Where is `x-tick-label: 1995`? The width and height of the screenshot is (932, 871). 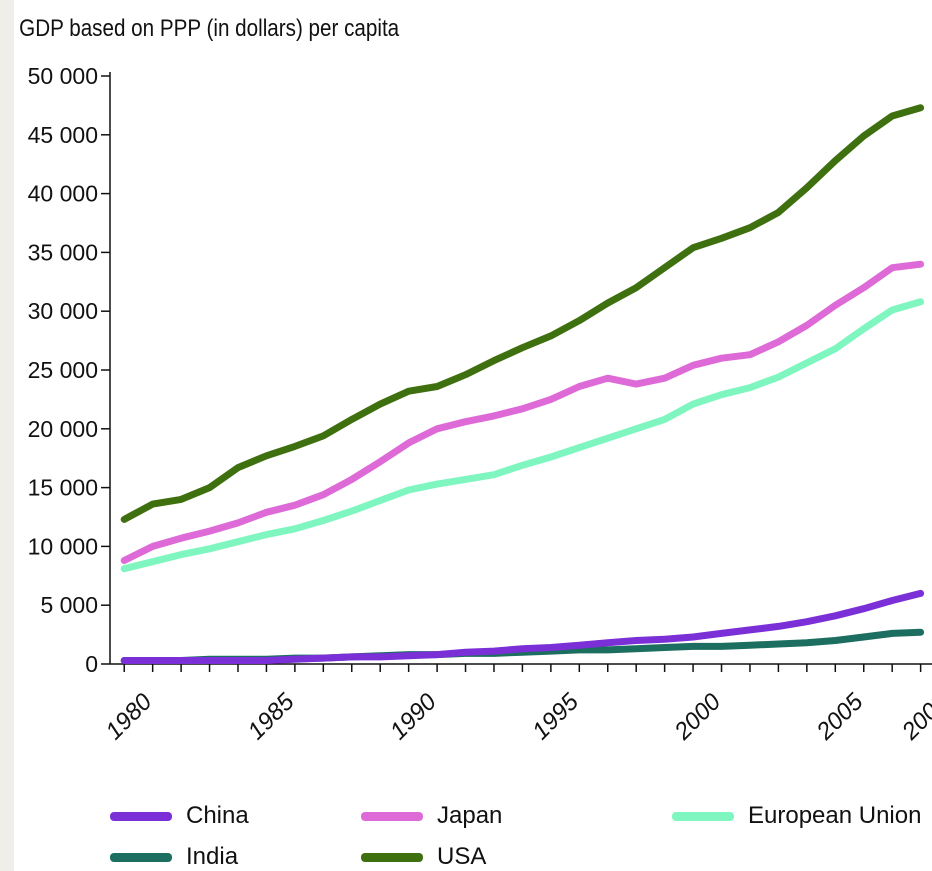 x-tick-label: 1995 is located at coordinates (555, 716).